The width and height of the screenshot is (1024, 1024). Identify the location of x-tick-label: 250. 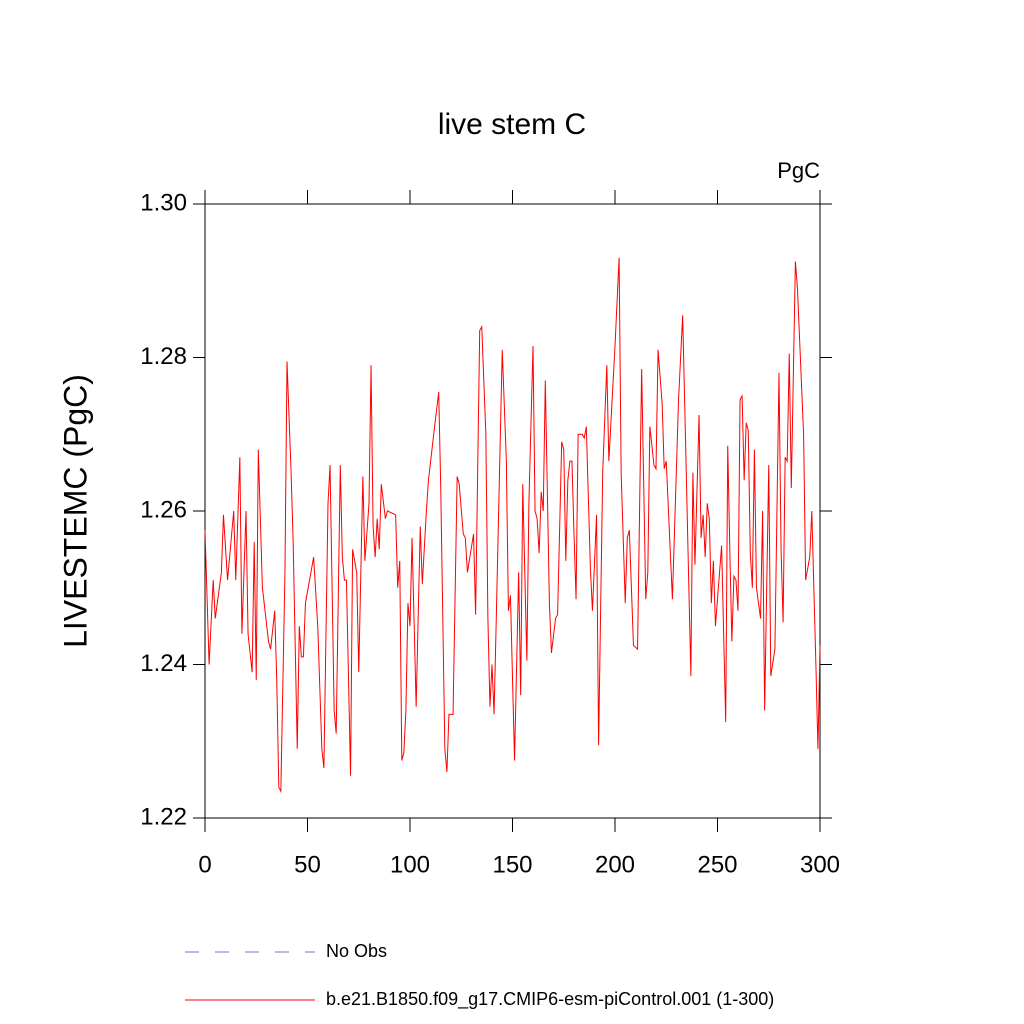
(717, 864).